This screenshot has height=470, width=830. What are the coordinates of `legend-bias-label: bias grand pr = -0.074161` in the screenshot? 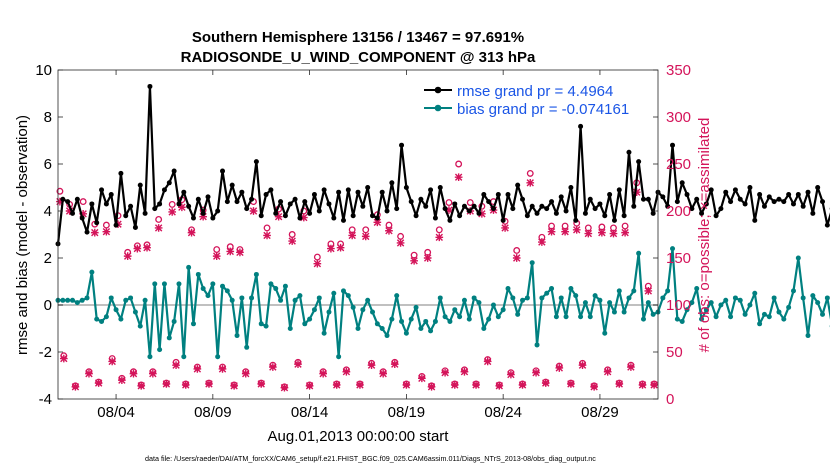 It's located at (543, 109).